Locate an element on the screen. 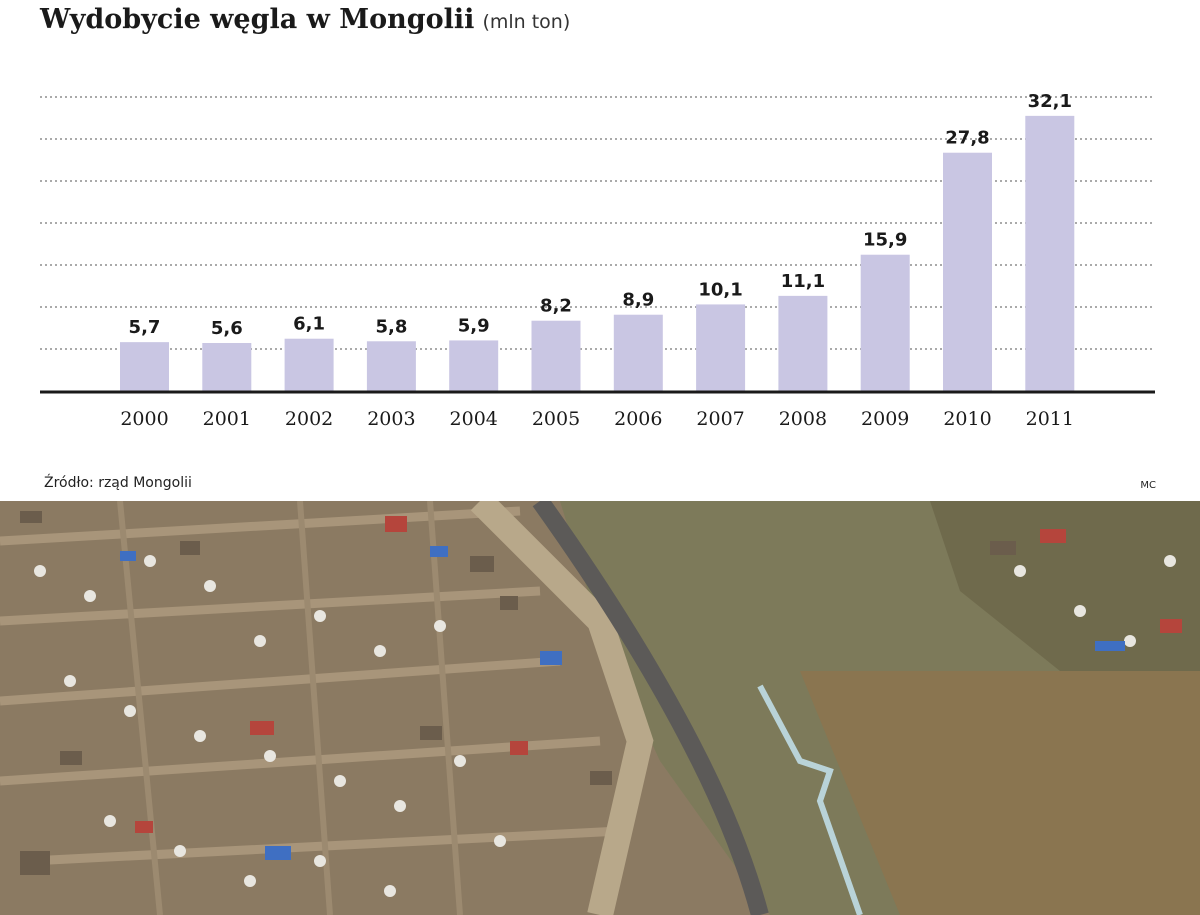  chart-heading: Wydobycie węgla w Mongolii (mln ton) is located at coordinates (305, 19).